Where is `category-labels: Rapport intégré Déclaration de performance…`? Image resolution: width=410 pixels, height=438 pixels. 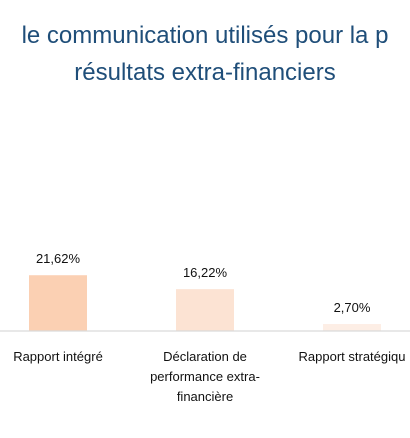
category-labels: Rapport intégré Déclaration de performance… is located at coordinates (209, 376).